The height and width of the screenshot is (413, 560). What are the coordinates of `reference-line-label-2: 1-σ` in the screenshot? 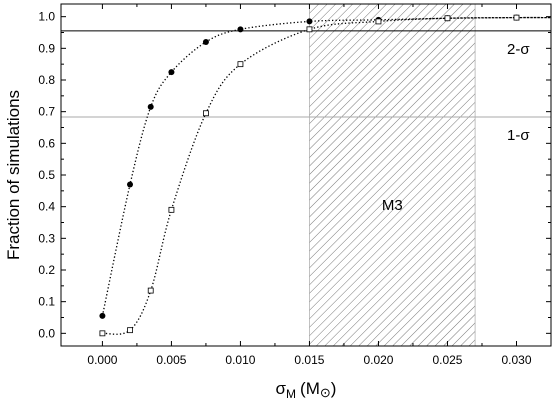 It's located at (518, 135).